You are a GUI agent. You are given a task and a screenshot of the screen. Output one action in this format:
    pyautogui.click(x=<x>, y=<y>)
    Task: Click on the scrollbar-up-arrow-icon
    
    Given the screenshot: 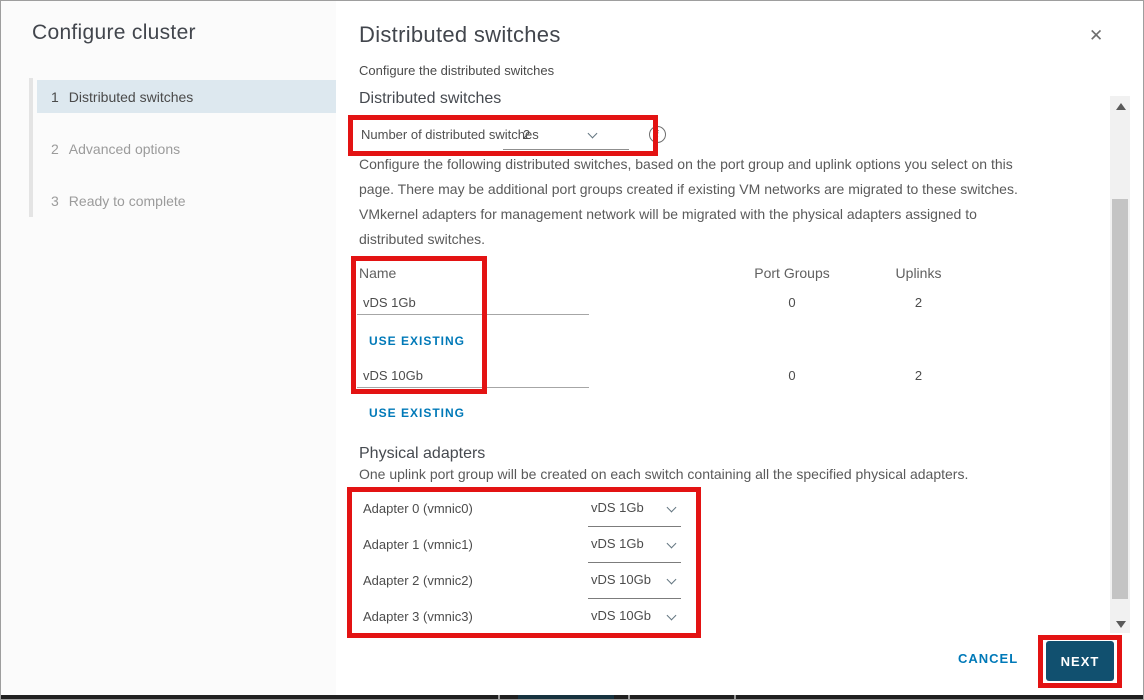 What is the action you would take?
    pyautogui.click(x=1121, y=106)
    